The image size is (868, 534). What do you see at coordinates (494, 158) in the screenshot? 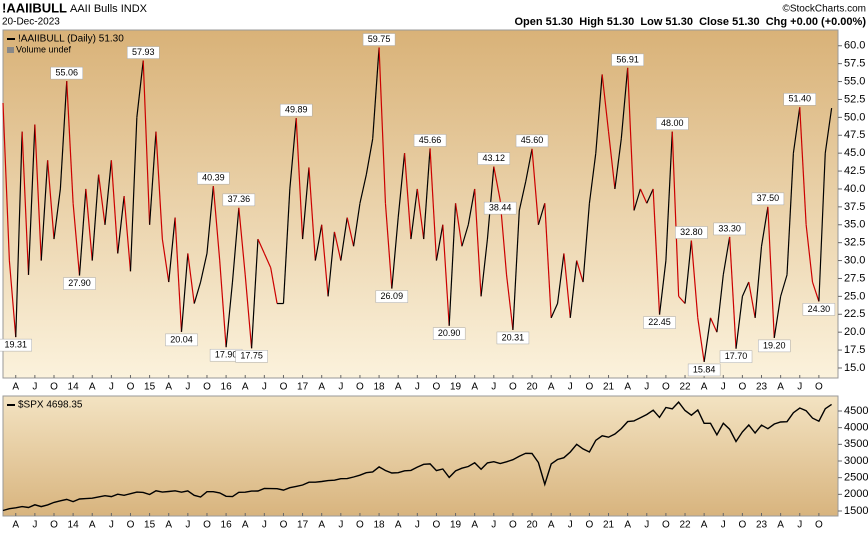
I see `value-label: 43.12` at bounding box center [494, 158].